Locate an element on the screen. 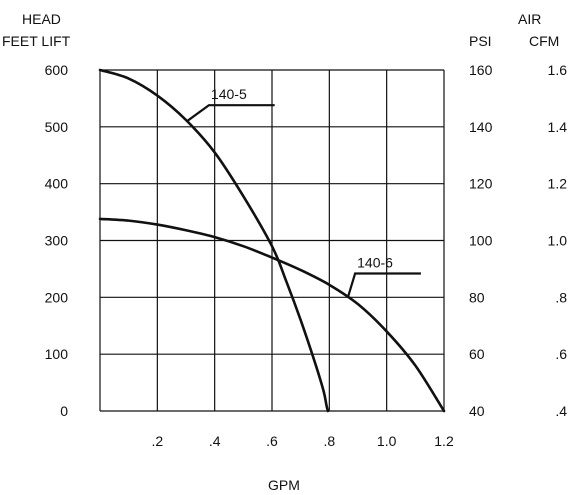  psi-tick-label: 160 is located at coordinates (481, 70).